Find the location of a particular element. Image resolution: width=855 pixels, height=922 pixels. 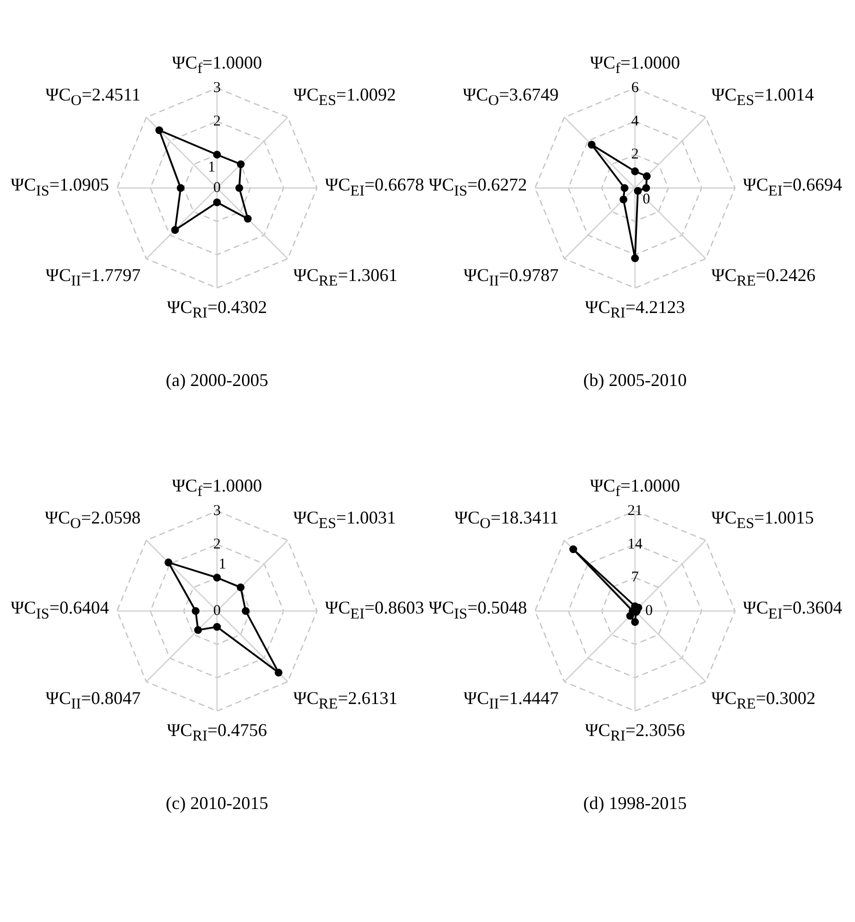

y-tick-label: 14 is located at coordinates (635, 544).